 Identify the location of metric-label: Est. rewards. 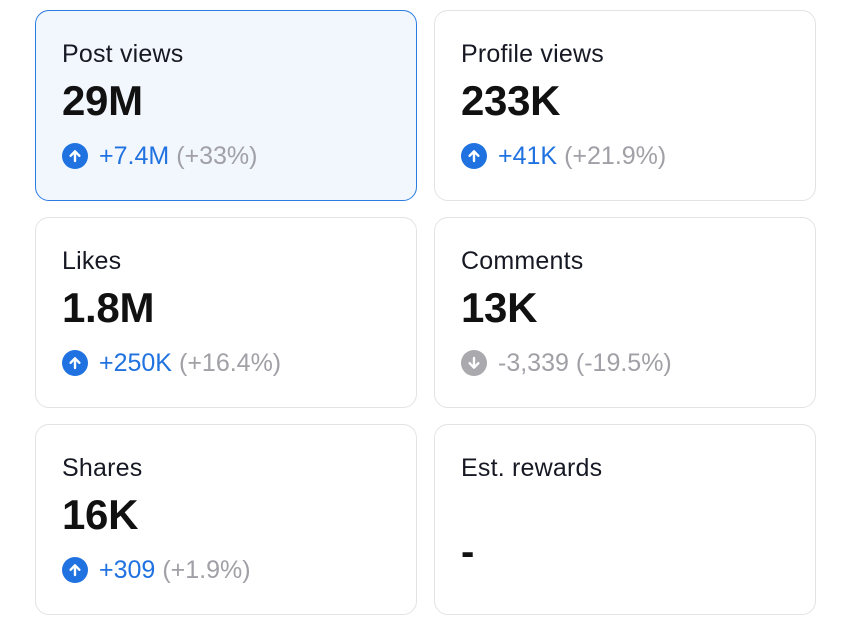
(532, 468).